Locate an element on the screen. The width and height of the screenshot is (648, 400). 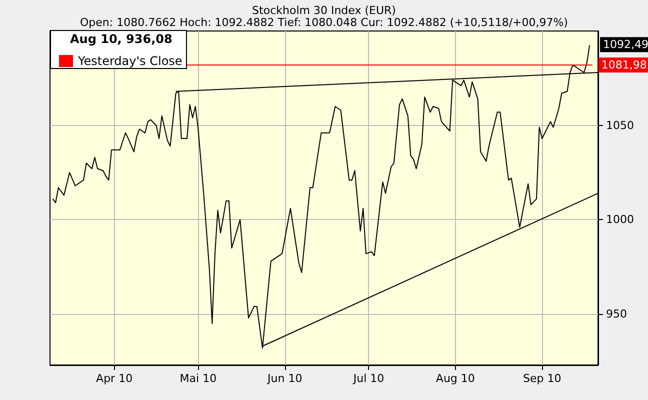
x-tick-label: Aug 10 is located at coordinates (455, 378).